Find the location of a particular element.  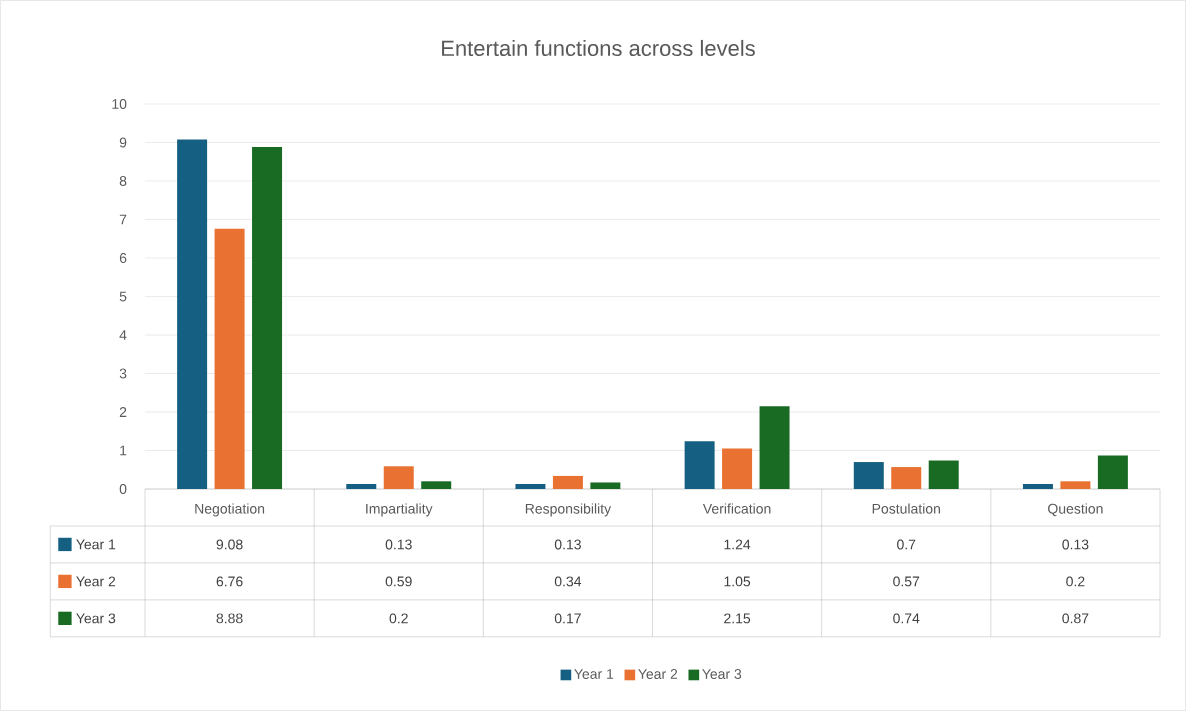

text: Year 3 is located at coordinates (96, 618).